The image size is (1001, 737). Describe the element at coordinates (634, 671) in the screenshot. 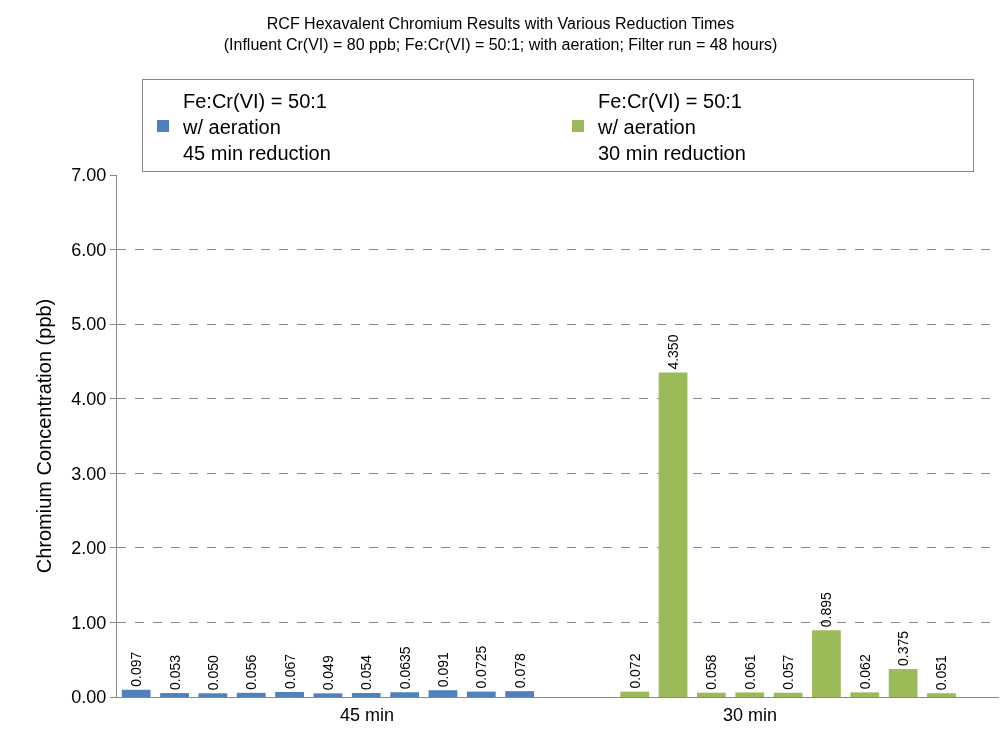

I see `data-label: 0.072` at that location.